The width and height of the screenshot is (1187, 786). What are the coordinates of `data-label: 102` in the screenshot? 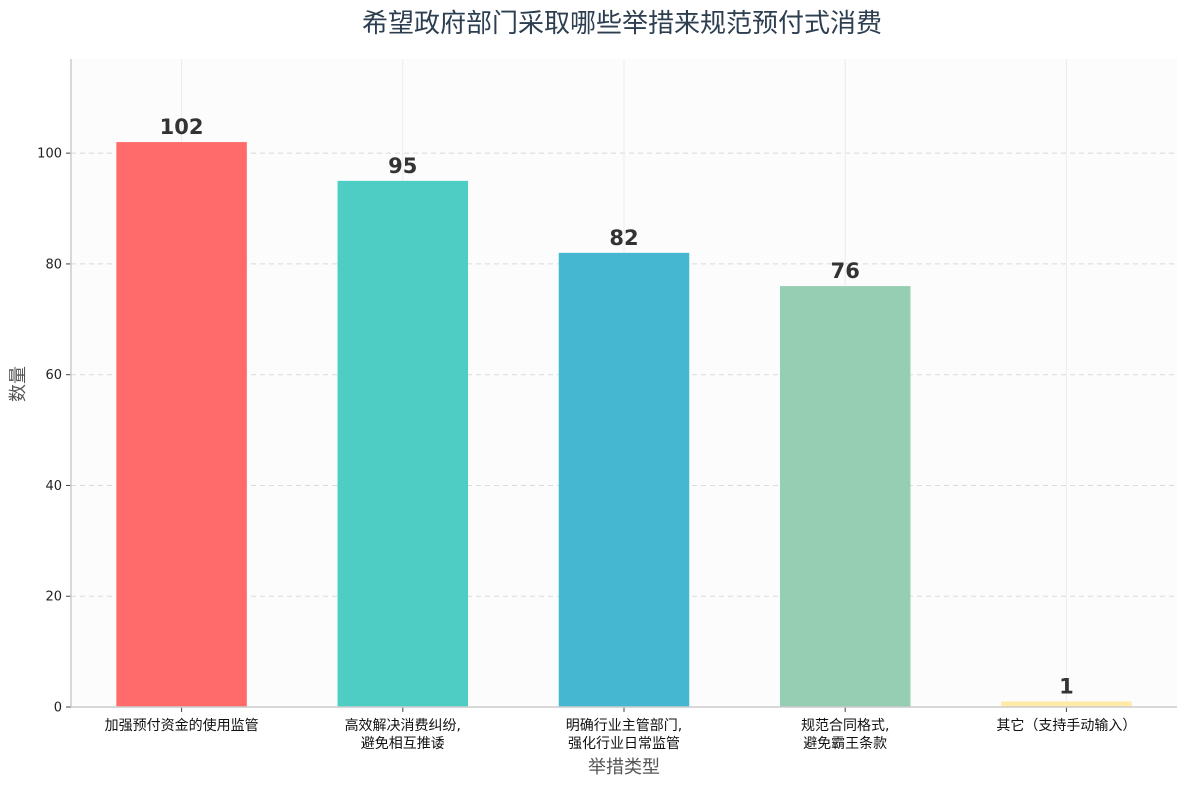 It's located at (182, 127).